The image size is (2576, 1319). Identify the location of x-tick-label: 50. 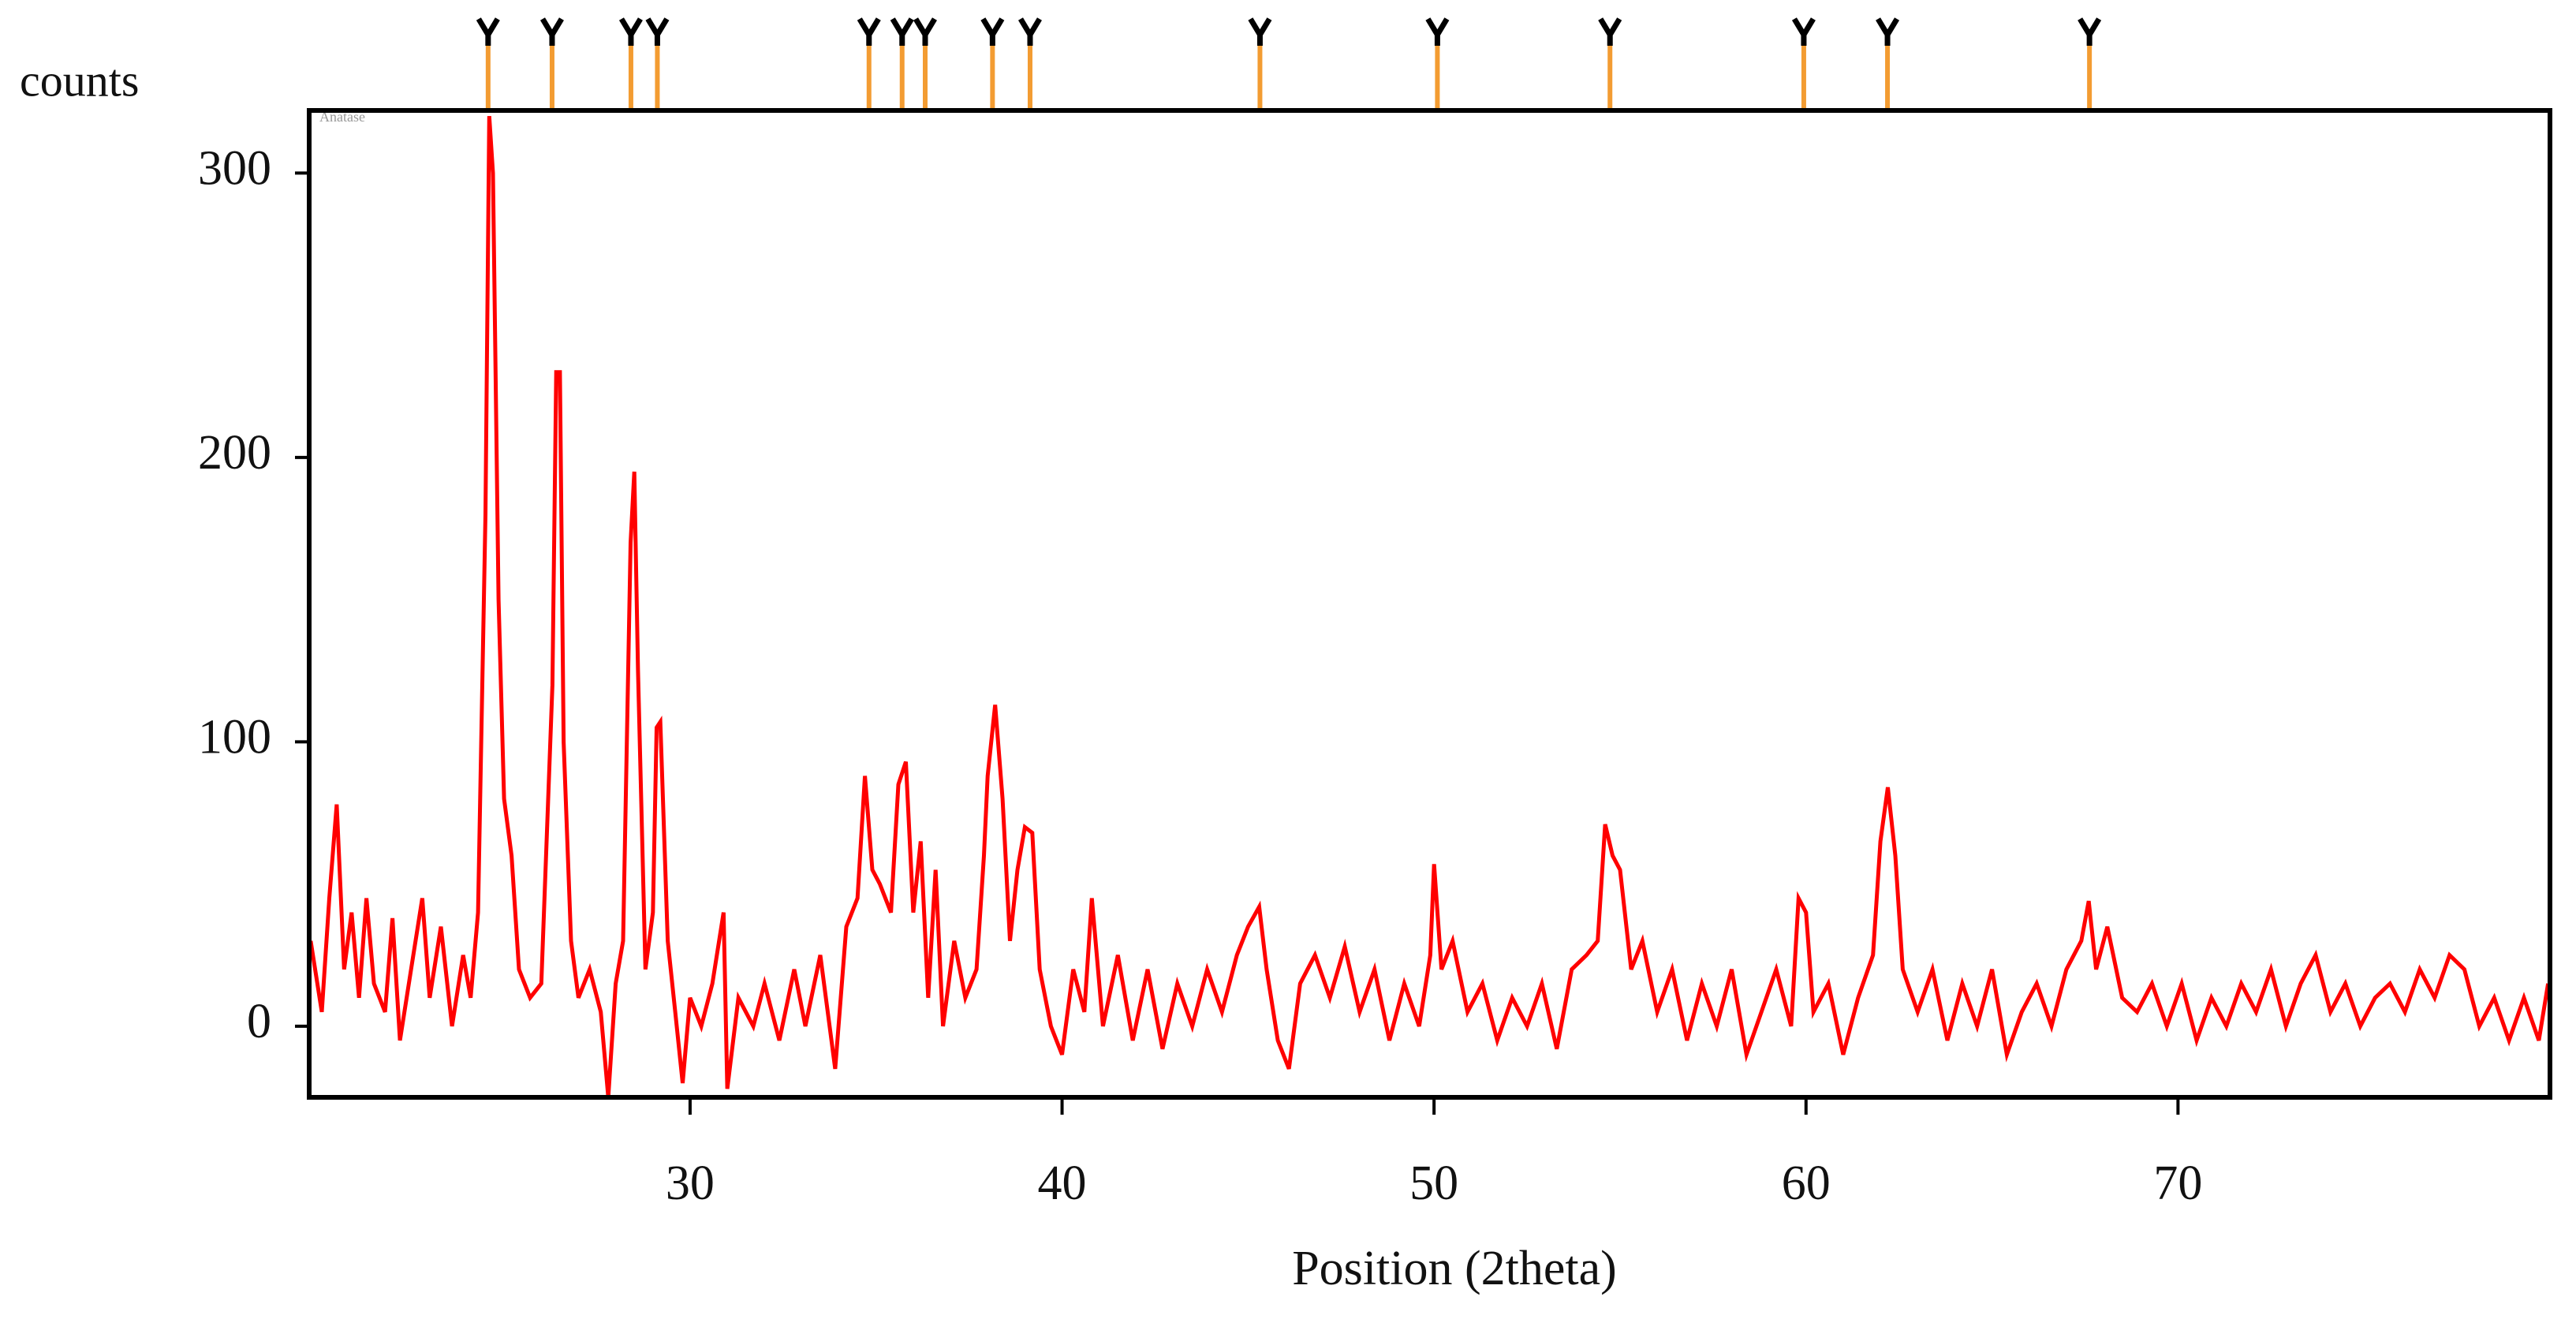
(1433, 1183).